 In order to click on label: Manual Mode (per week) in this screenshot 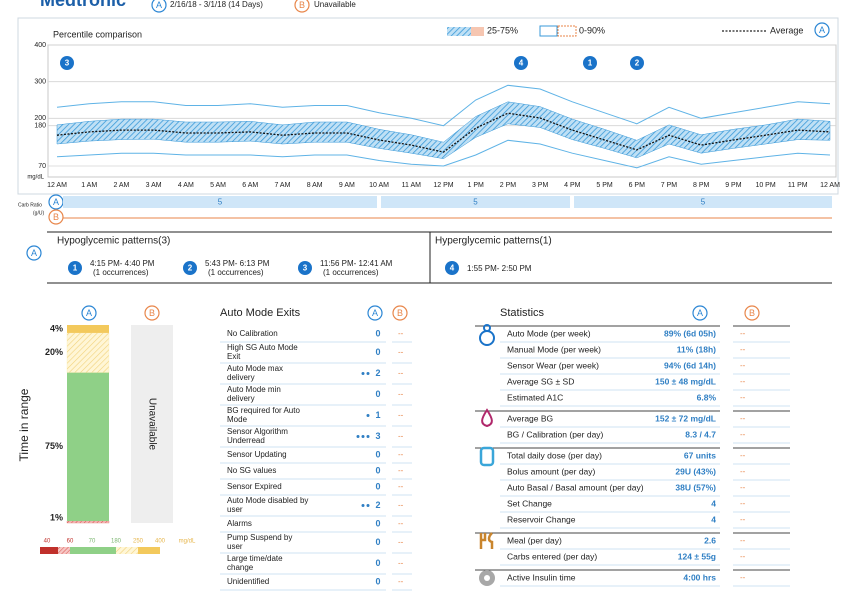, I will do `click(554, 349)`.